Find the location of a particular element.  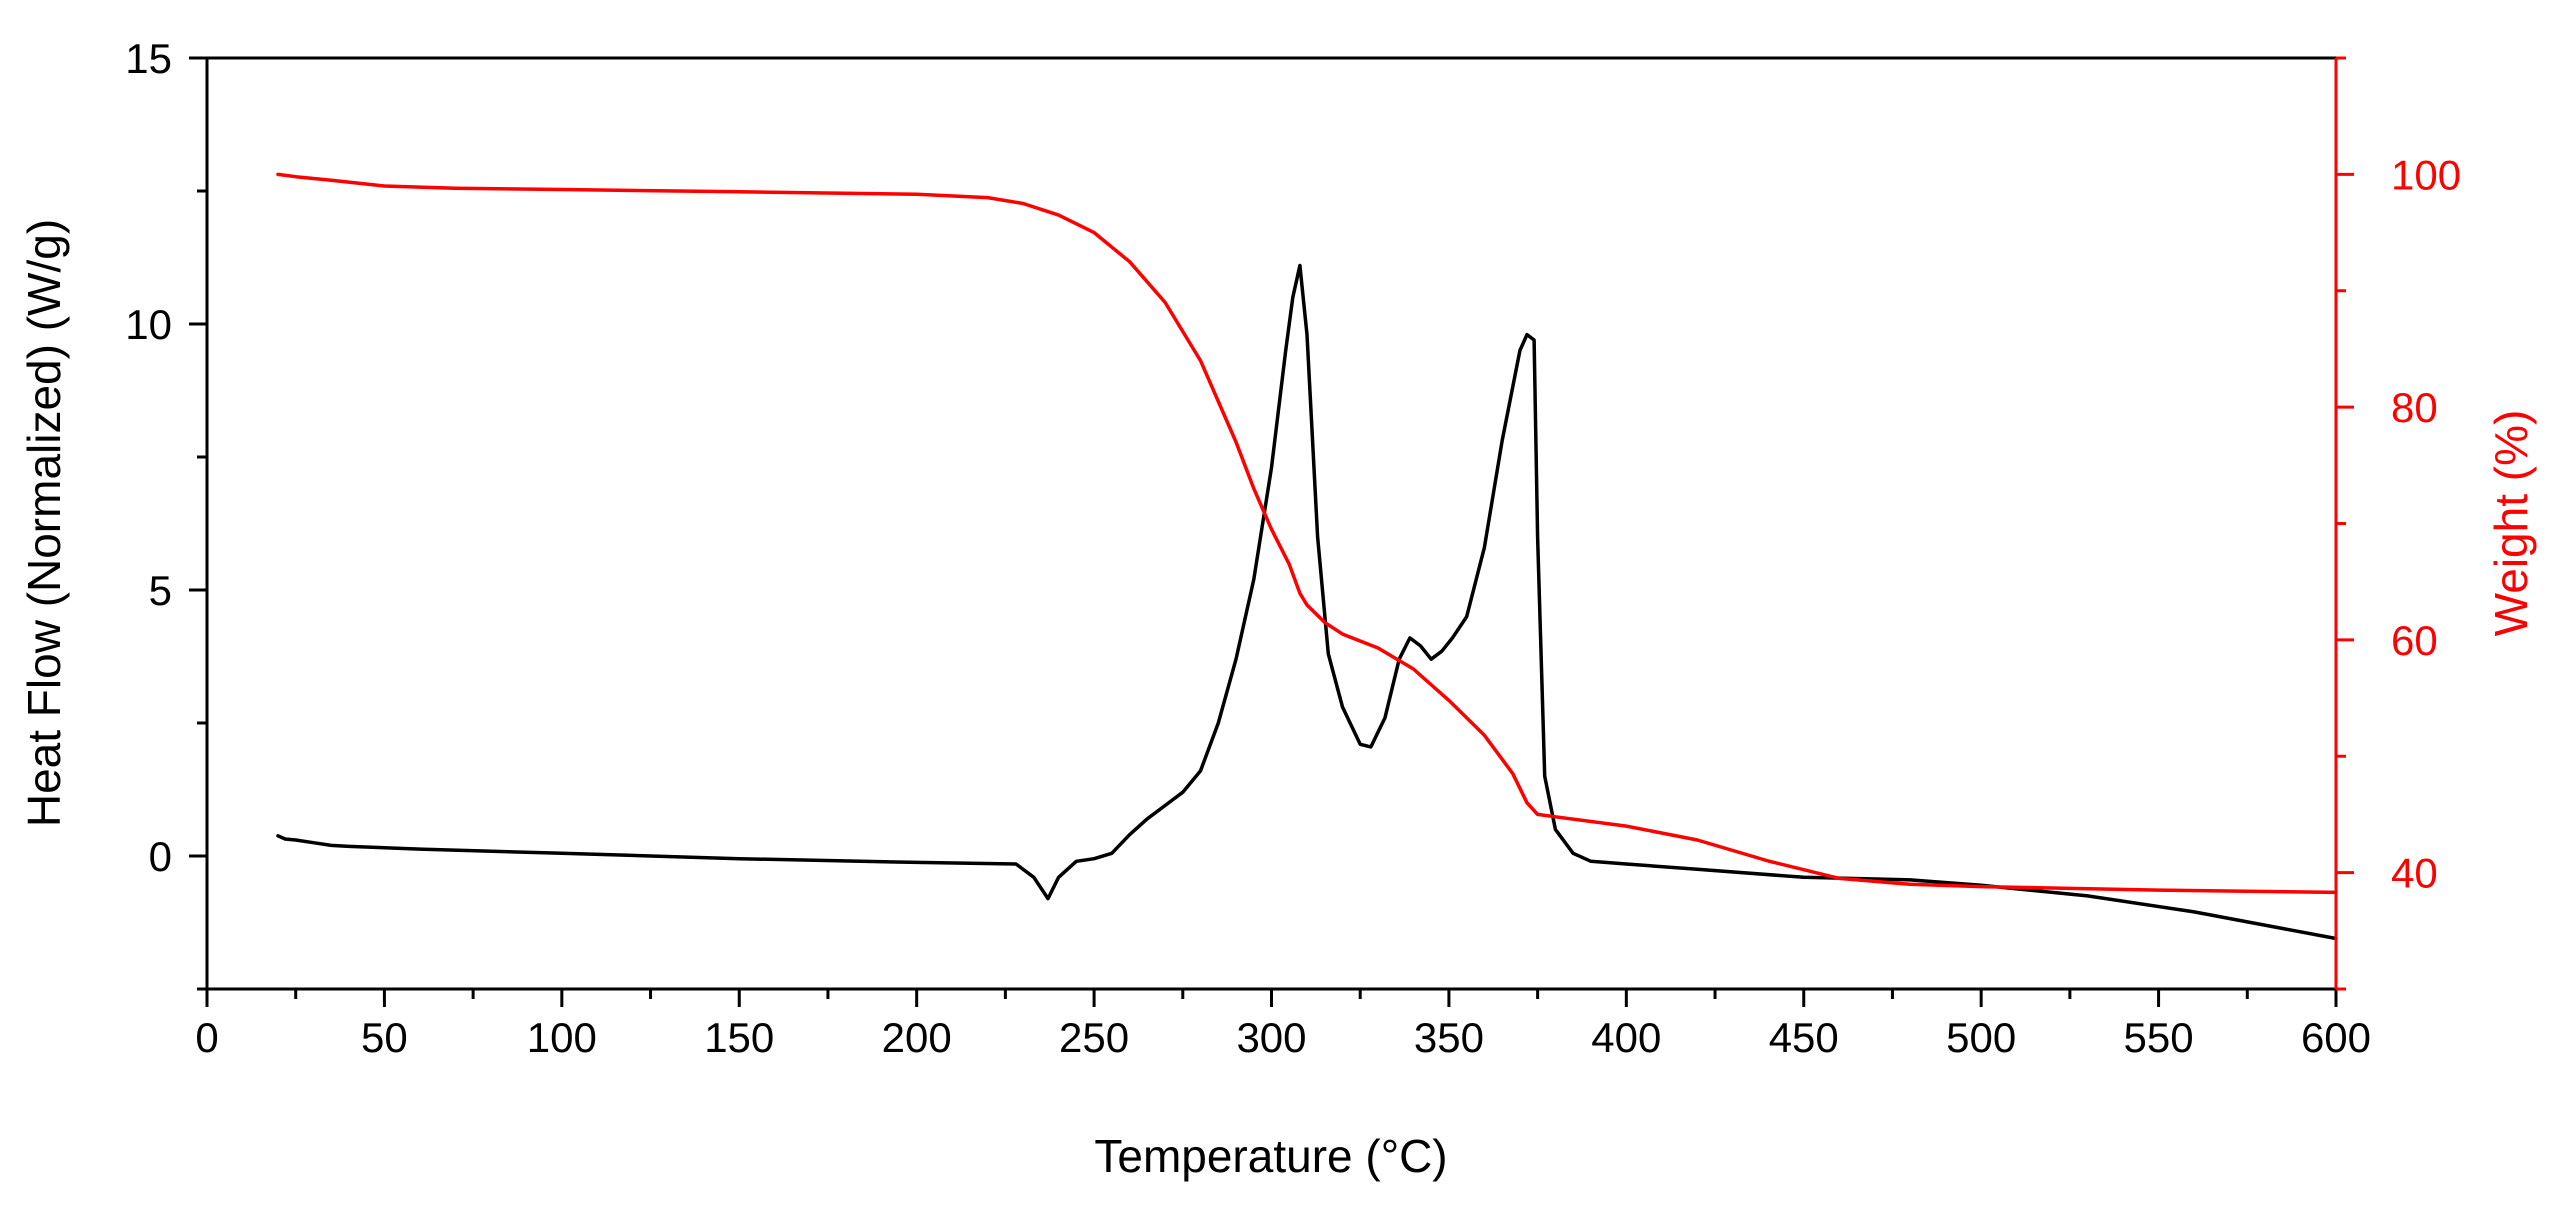

x-tick-label: 150 is located at coordinates (739, 1037).